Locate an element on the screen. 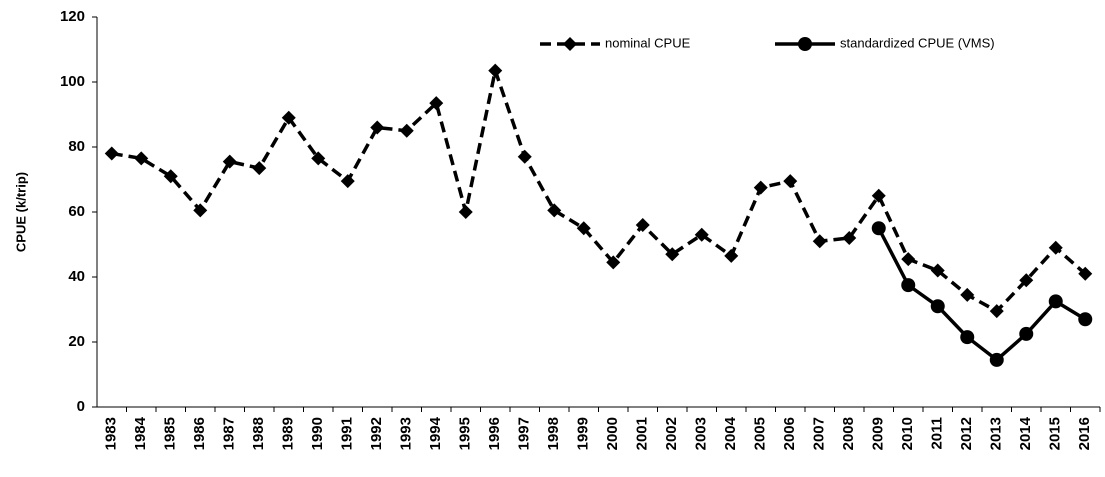 Image resolution: width=1105 pixels, height=477 pixels. x-tick-label: 1998 is located at coordinates (553, 433).